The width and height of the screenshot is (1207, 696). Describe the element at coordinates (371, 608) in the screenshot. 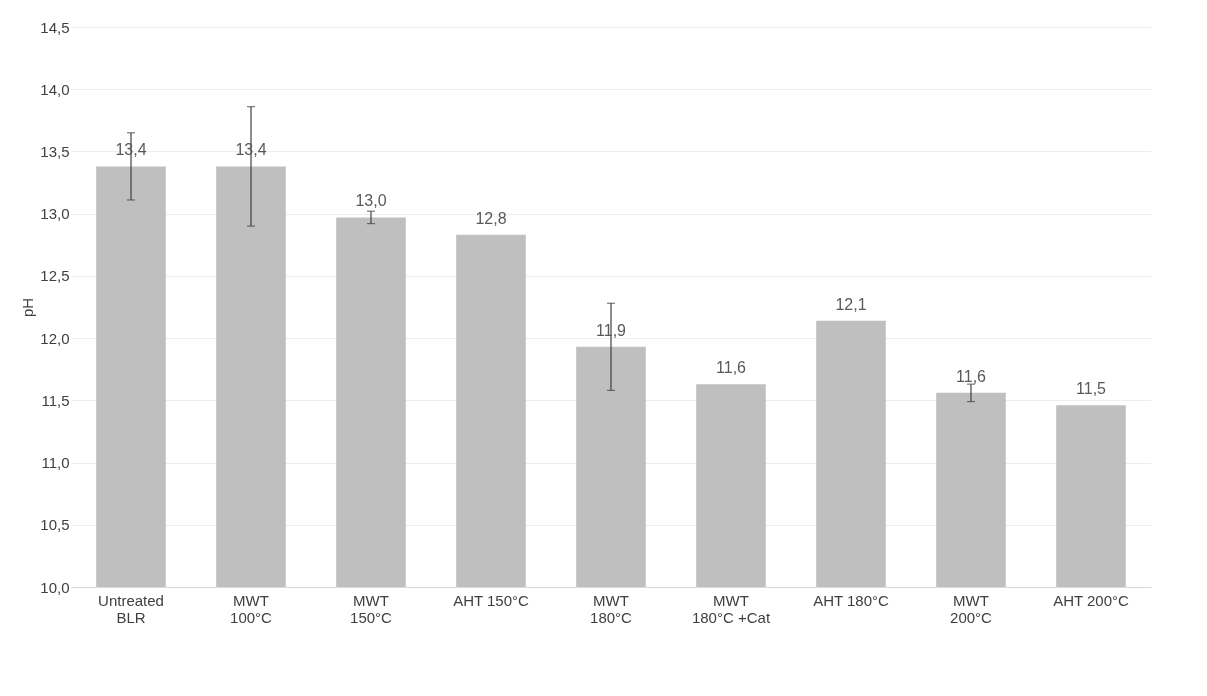

I see `x-tick-label: MWT 150°C` at that location.